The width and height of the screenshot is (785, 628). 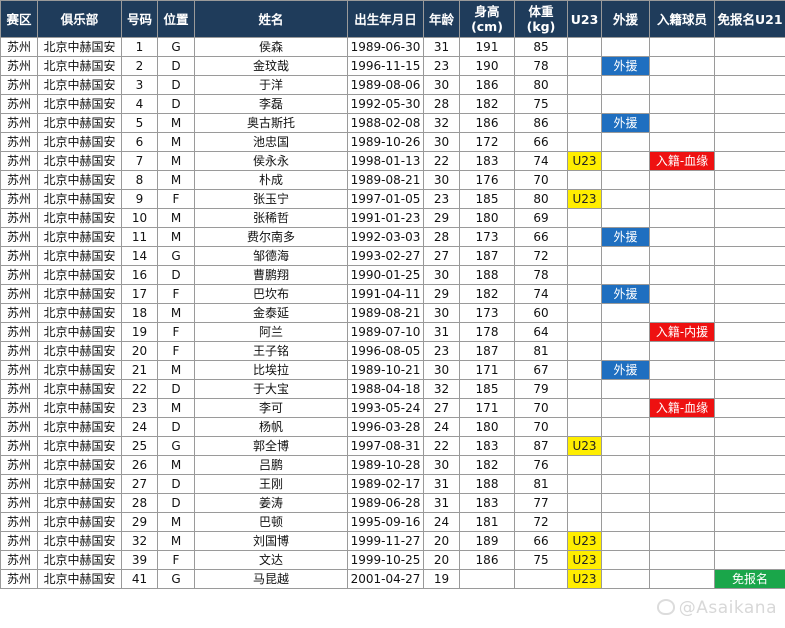 I want to click on cell-name: 姜涛, so click(x=271, y=503).